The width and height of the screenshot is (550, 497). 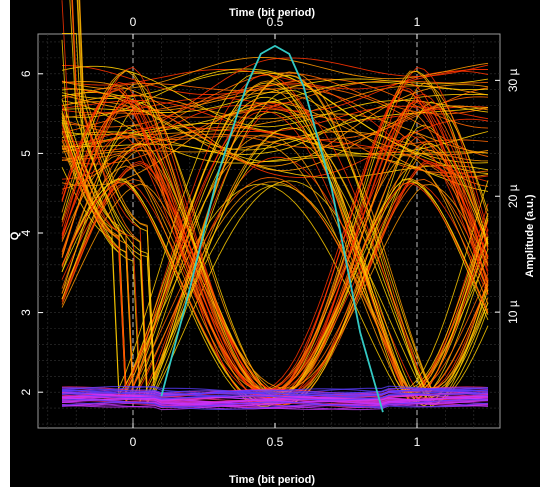 I want to click on tick-label-left: 6, so click(x=26, y=73).